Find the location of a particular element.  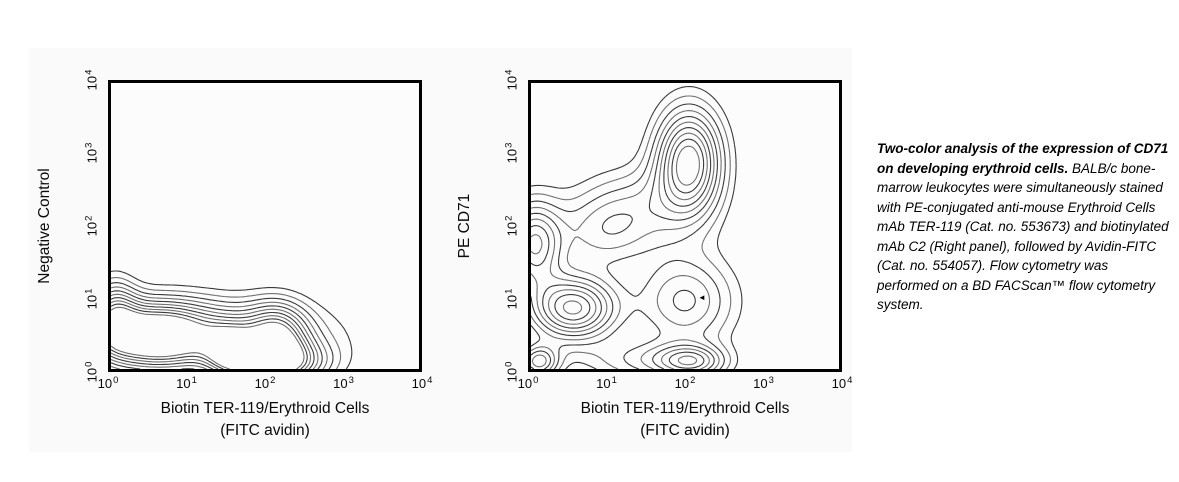

y-axis-label: Negative Control is located at coordinates (44, 226).